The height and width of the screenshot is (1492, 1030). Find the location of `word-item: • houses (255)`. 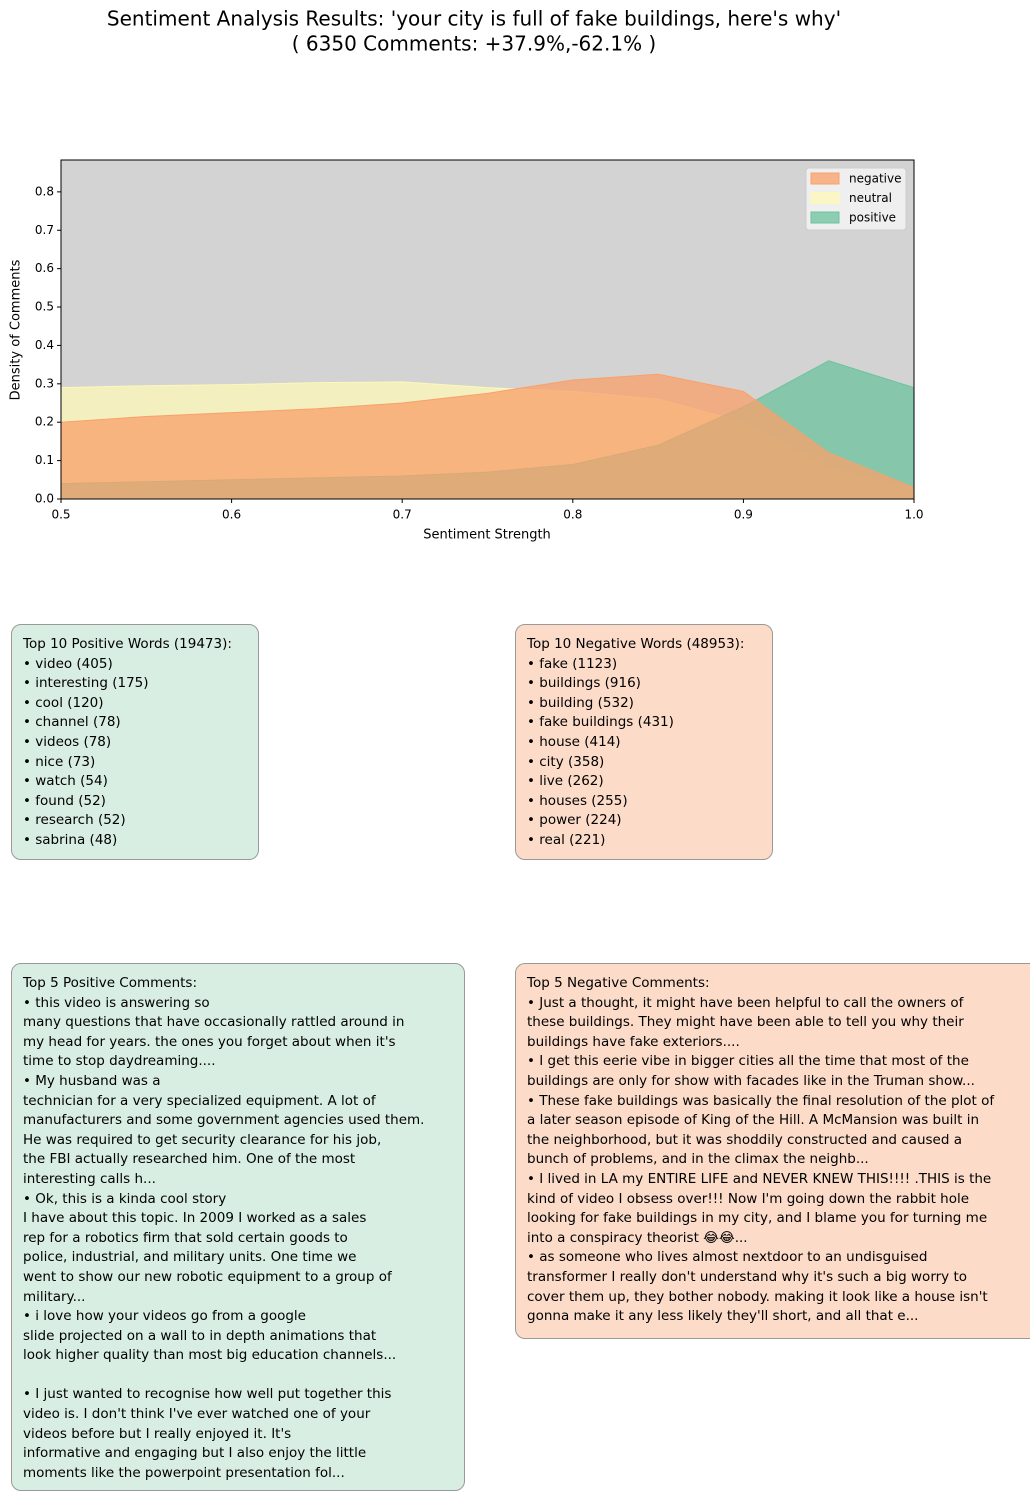

word-item: • houses (255) is located at coordinates (577, 800).